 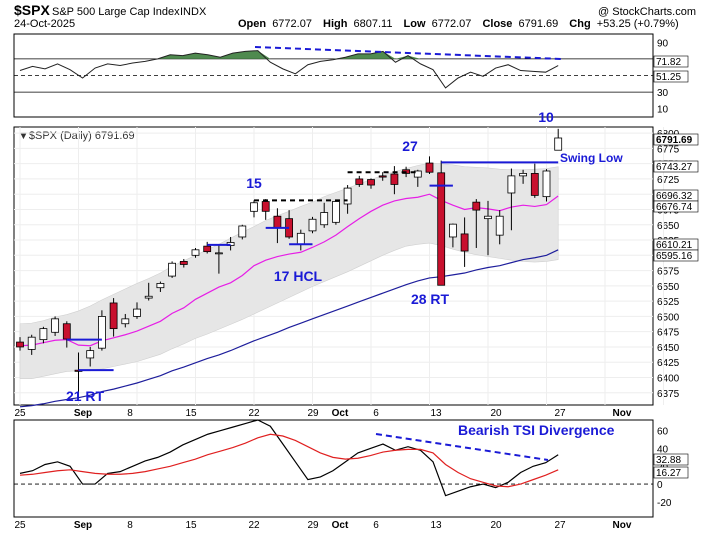 I want to click on annotation-label: 10, so click(x=546, y=117).